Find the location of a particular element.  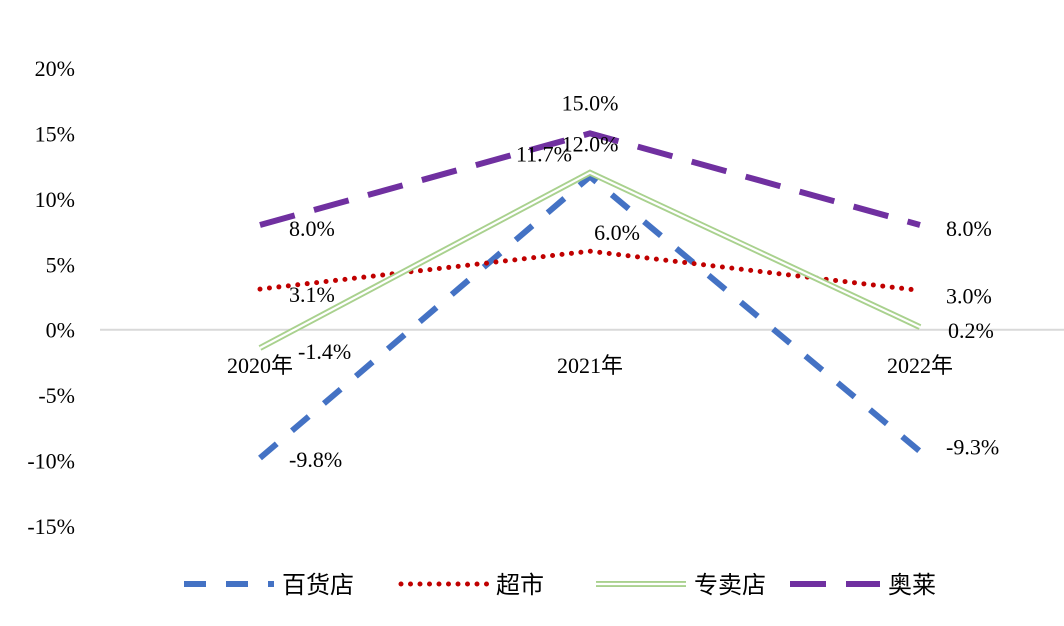

data-label: 15.0% is located at coordinates (590, 102).